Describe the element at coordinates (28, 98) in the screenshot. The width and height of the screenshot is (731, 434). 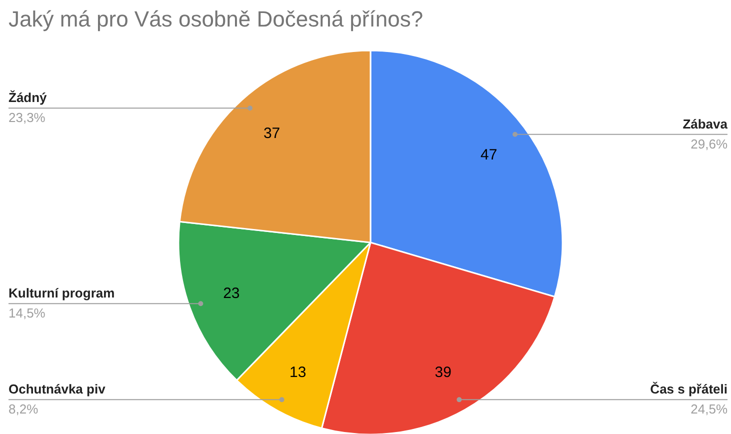
I see `slice-label: Žádný` at that location.